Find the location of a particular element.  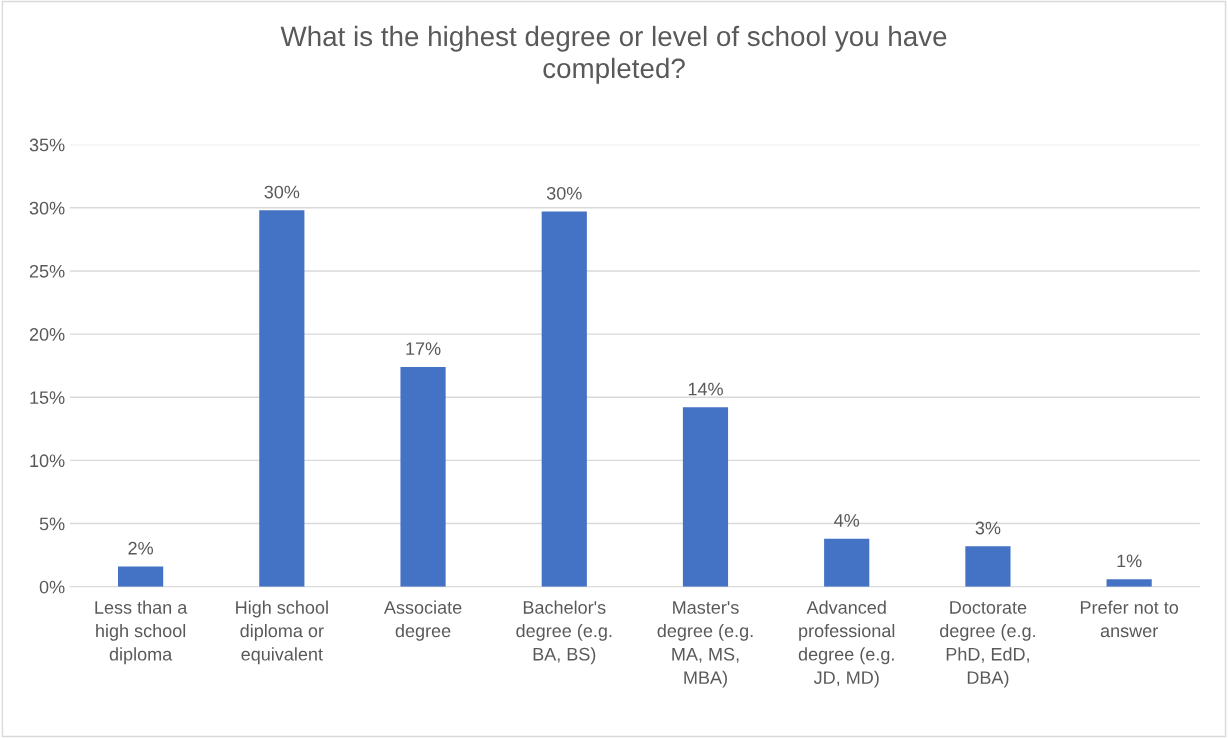

data-label: 4% is located at coordinates (847, 520).